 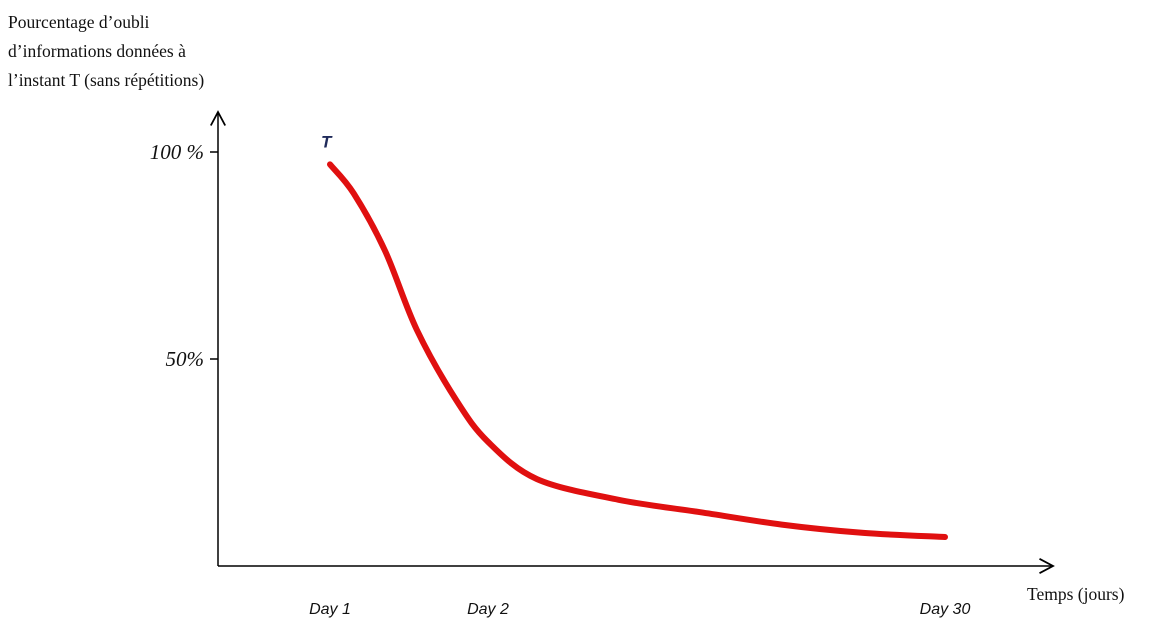 What do you see at coordinates (330, 609) in the screenshot?
I see `x-tick-label-0: Day 1` at bounding box center [330, 609].